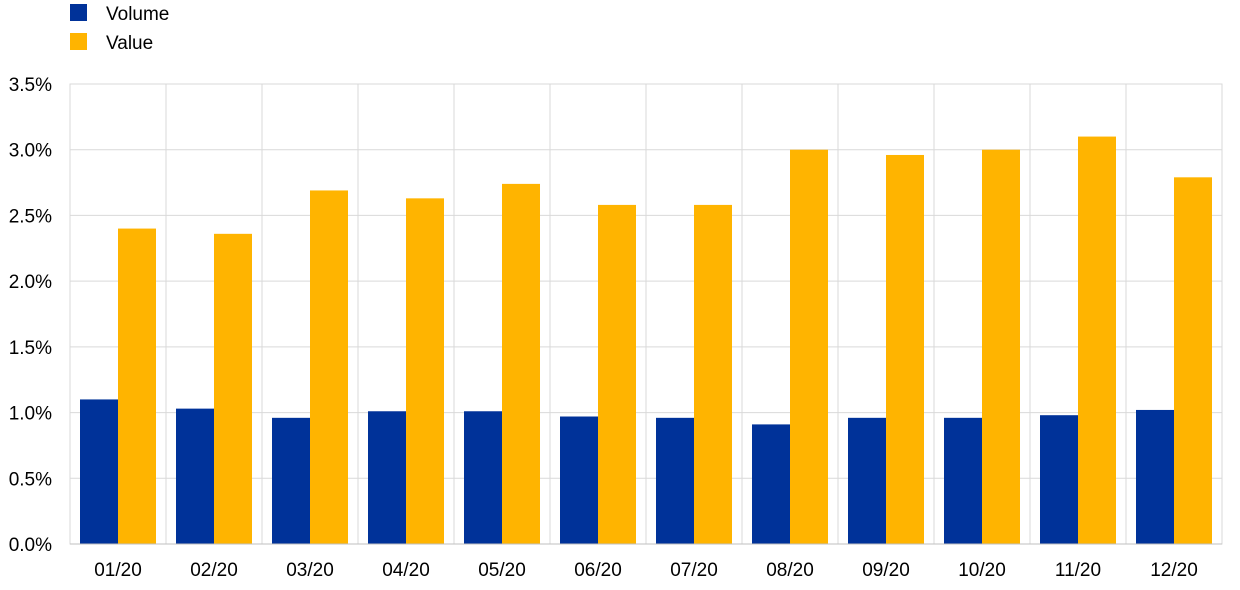 The height and width of the screenshot is (590, 1240). Describe the element at coordinates (310, 570) in the screenshot. I see `x-tick-label: 03/20` at that location.